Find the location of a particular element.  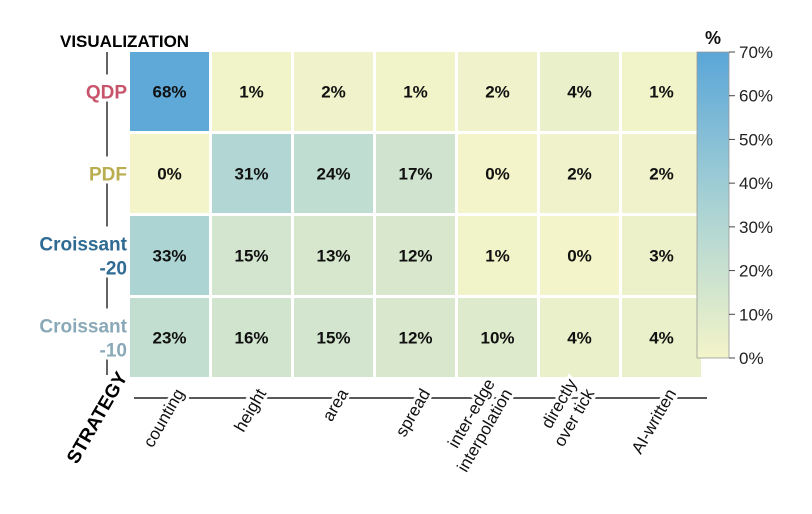

colorbar-tick-label: 50% is located at coordinates (756, 139).